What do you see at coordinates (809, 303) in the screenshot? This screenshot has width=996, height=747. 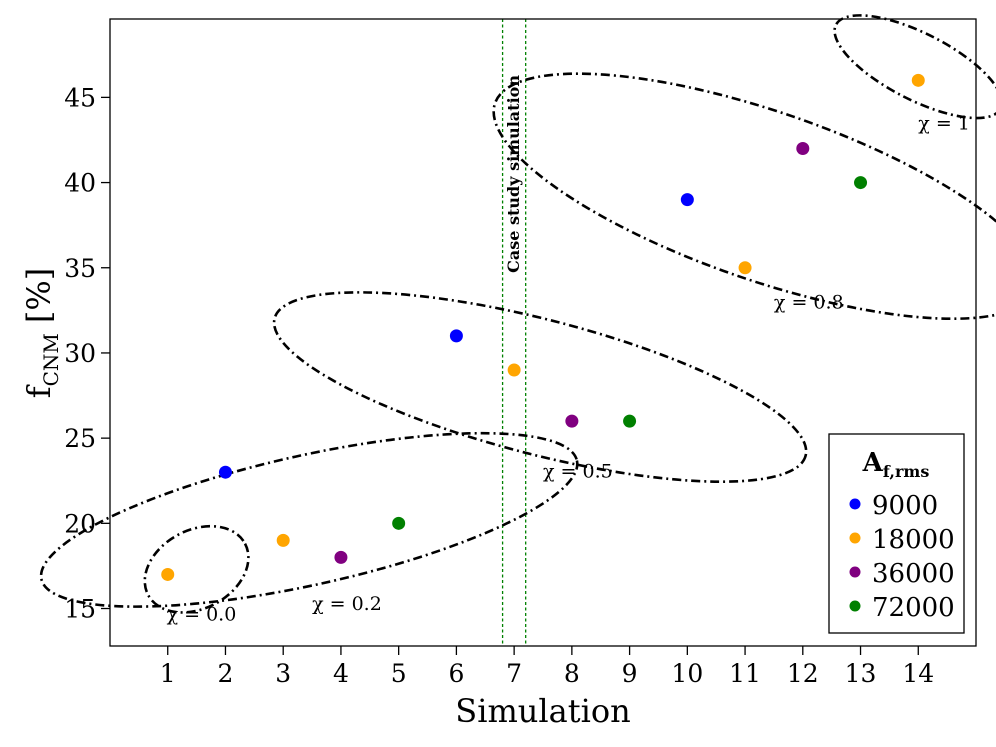 I see `group-label-4: χ = 0.8` at bounding box center [809, 303].